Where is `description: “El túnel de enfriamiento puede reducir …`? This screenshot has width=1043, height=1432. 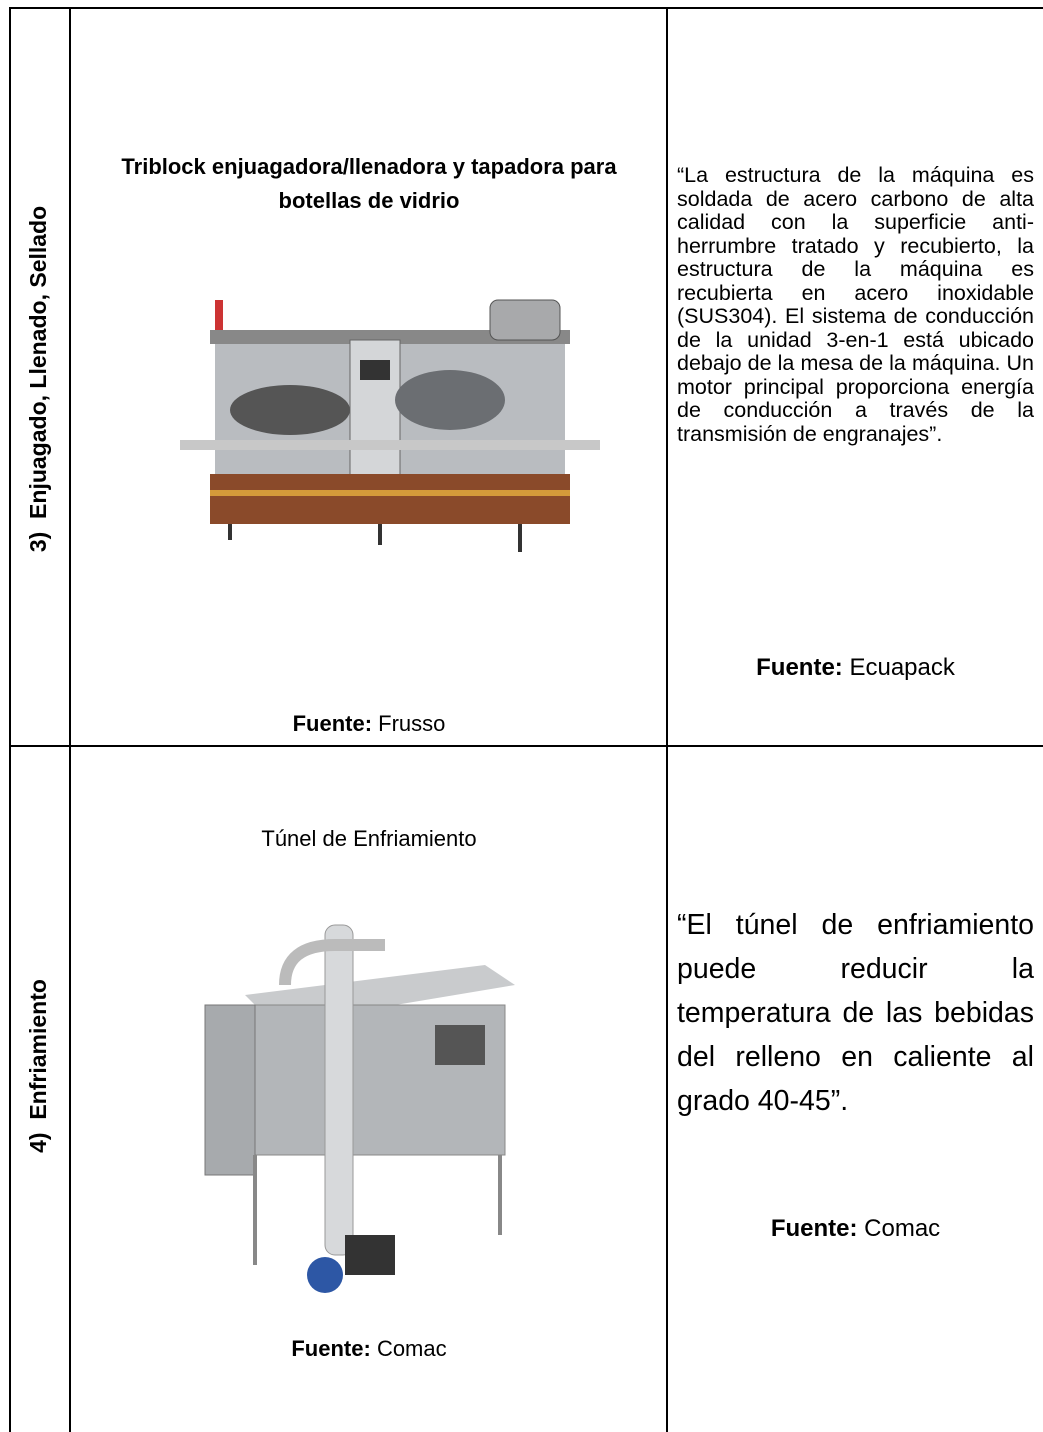 description: “El túnel de enfriamiento puede reducir … is located at coordinates (855, 1013).